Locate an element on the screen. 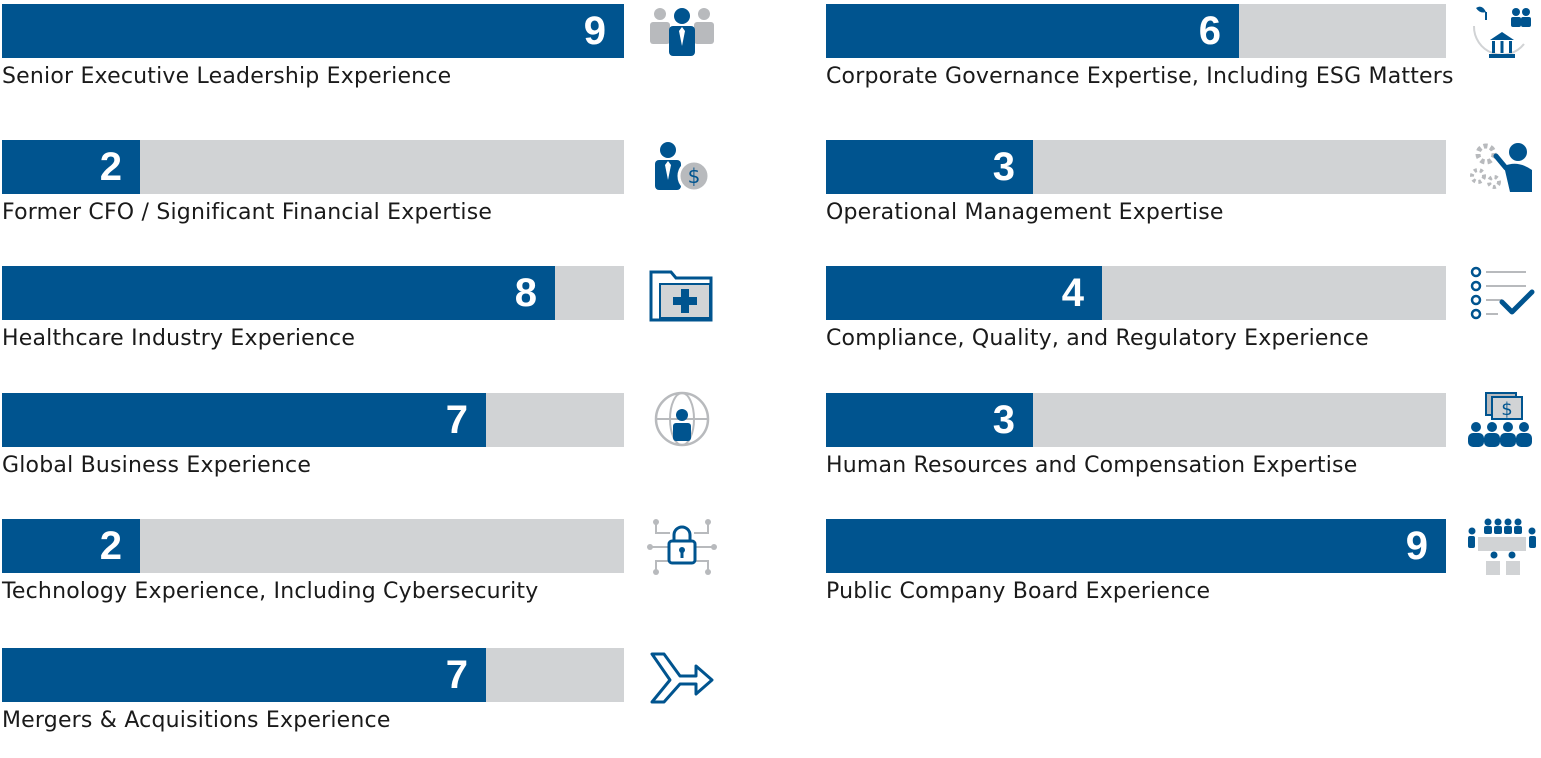  category-label: Mergers & Acquisitions Experience is located at coordinates (196, 720).